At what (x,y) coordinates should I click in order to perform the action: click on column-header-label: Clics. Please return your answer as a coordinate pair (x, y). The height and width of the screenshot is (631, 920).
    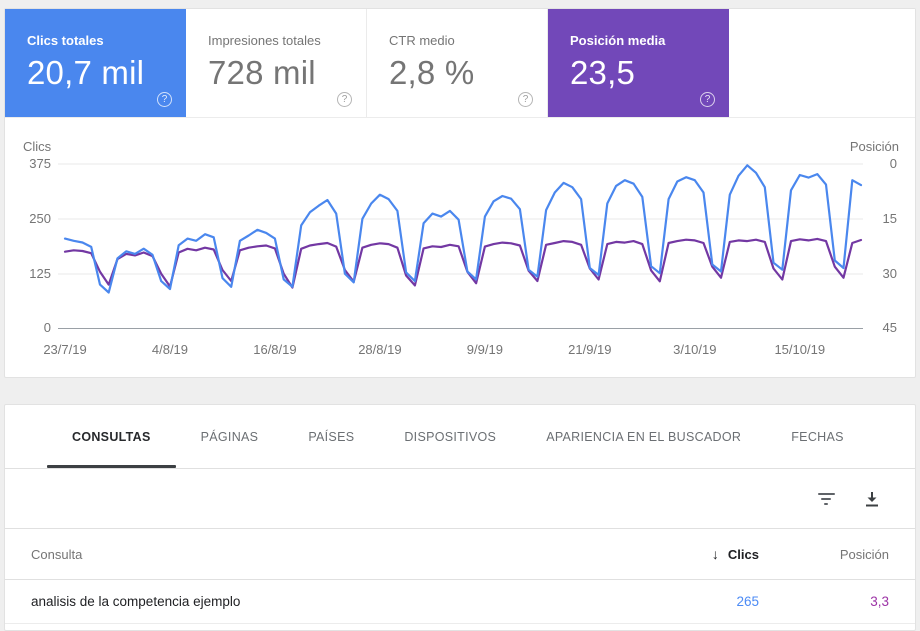
    Looking at the image, I should click on (743, 554).